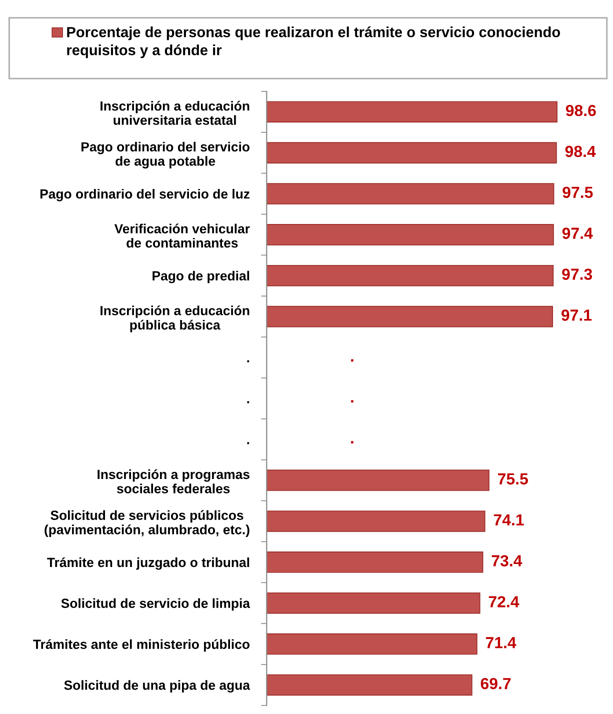 This screenshot has height=714, width=613. I want to click on y-tick-label: Trámite en un juzgado o tribunal, so click(148, 563).